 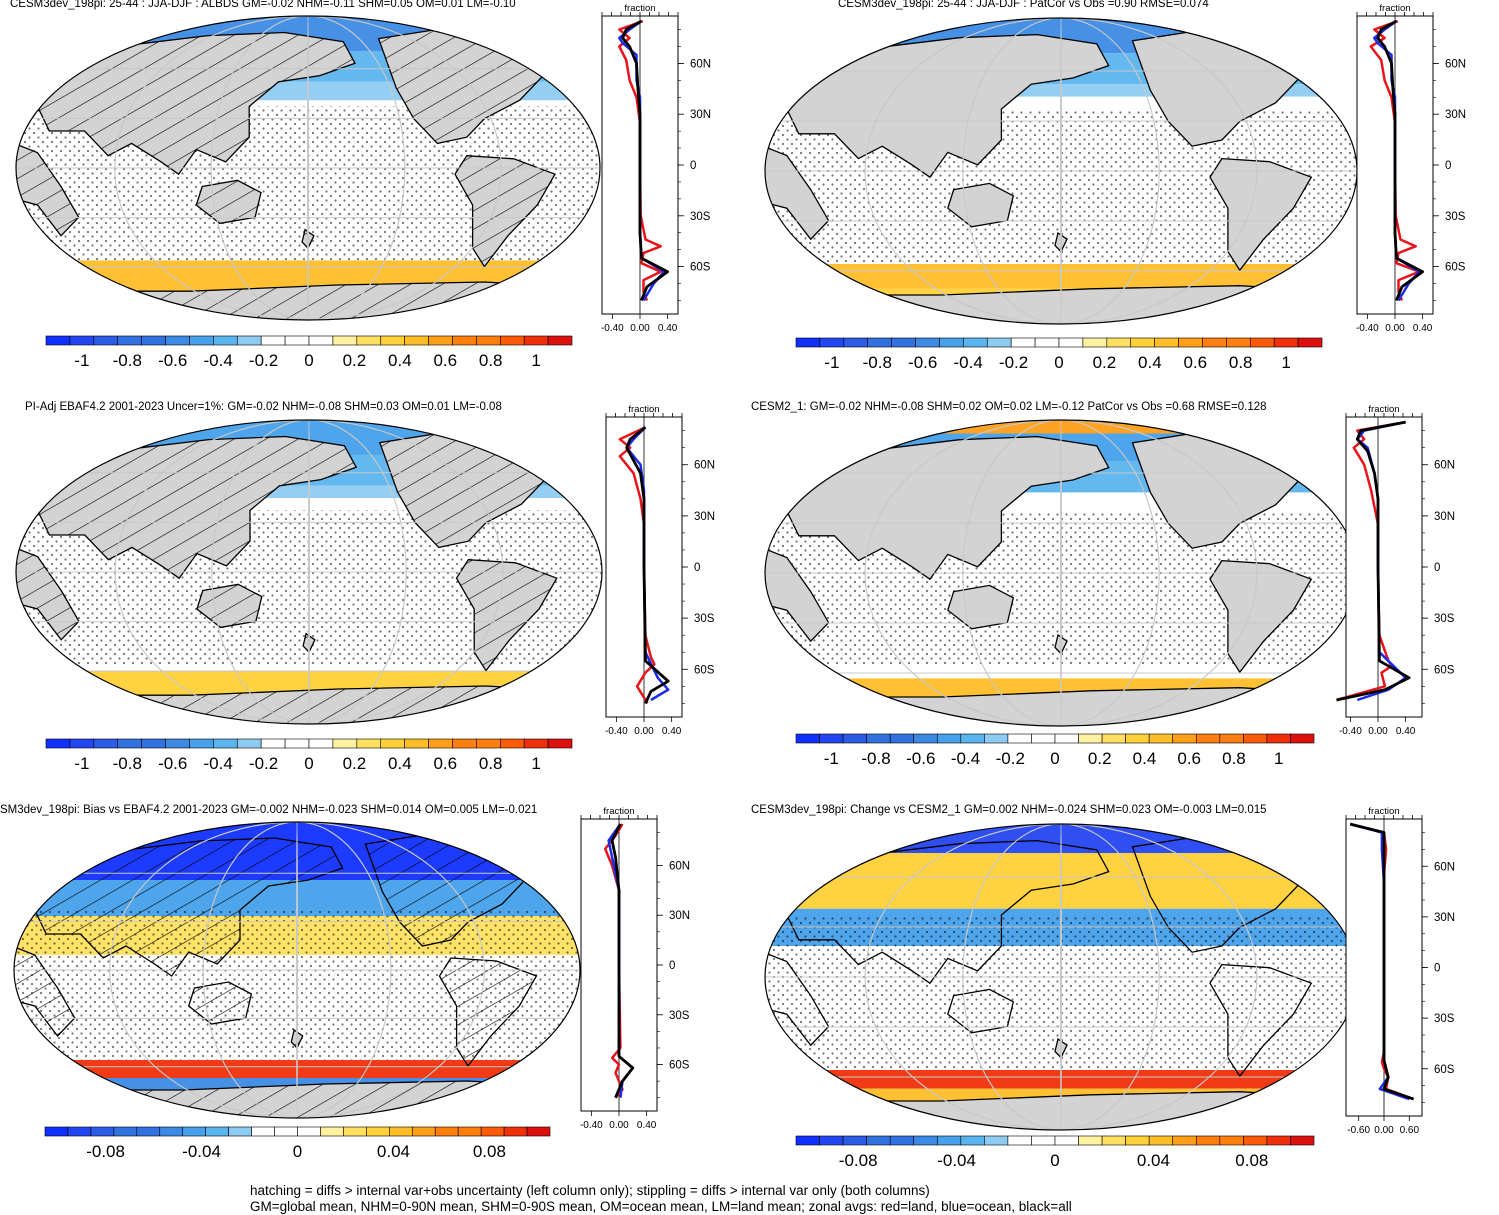 I want to click on panel-6-map, so click(x=1061, y=977).